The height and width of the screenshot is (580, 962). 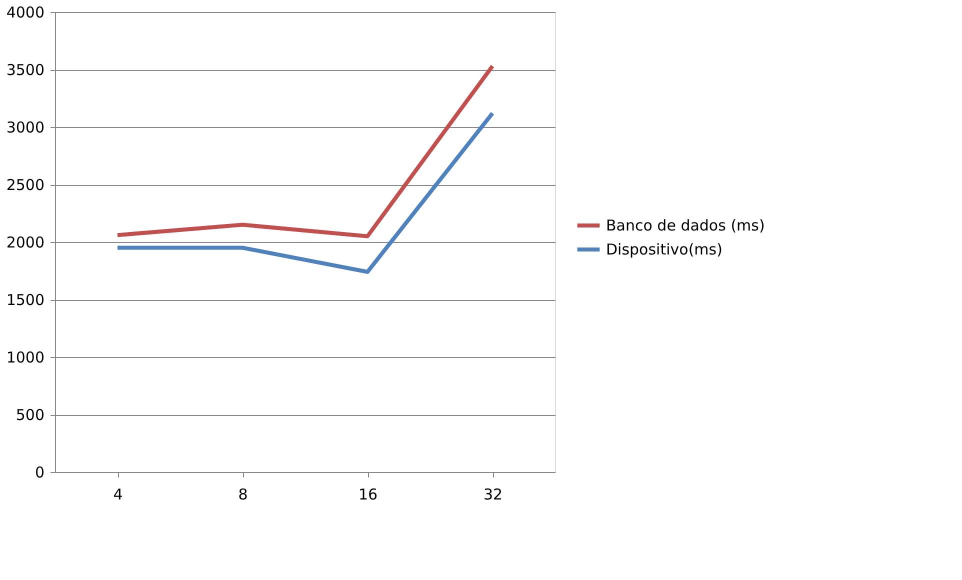 What do you see at coordinates (25, 185) in the screenshot?
I see `y-tick-label: 2500` at bounding box center [25, 185].